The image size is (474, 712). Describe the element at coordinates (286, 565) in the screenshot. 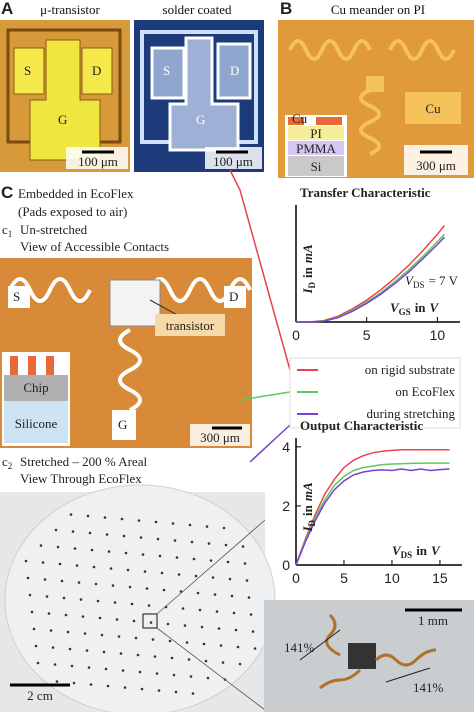

I see `y-tick-label: 0` at that location.